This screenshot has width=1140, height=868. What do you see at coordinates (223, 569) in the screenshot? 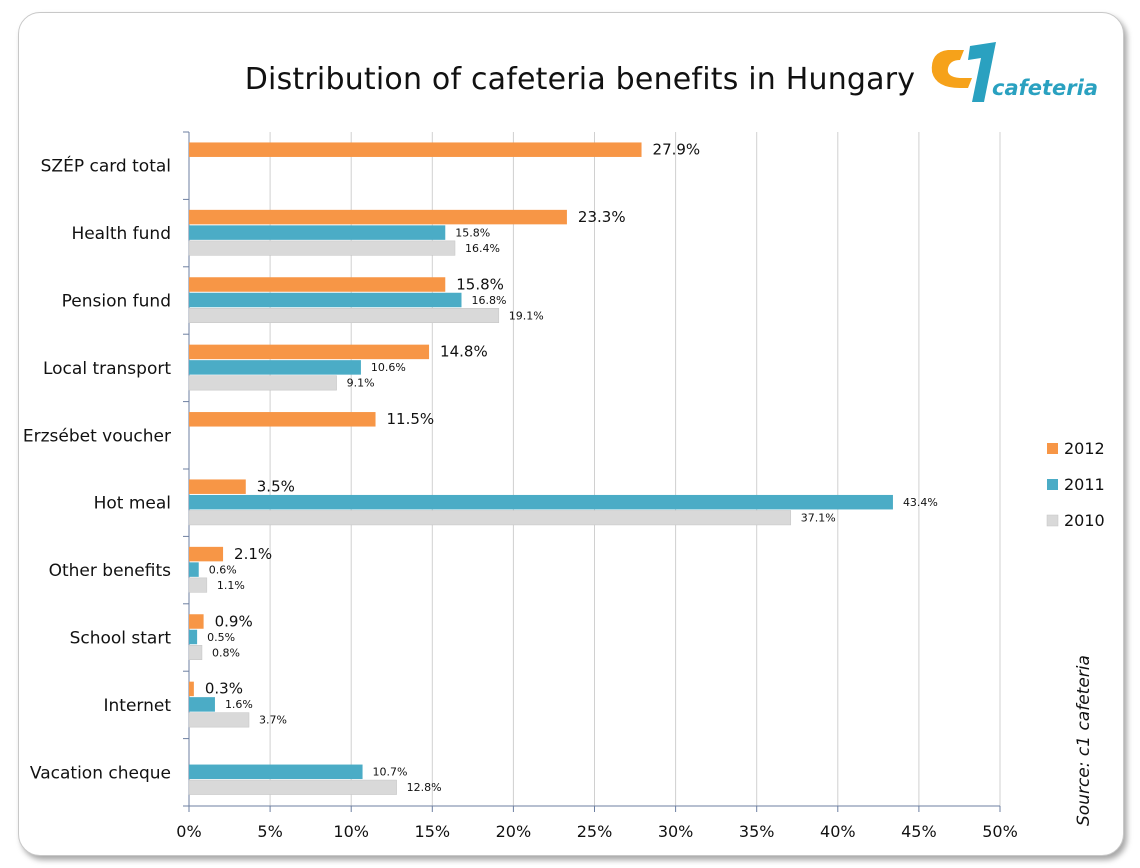
I see `data-label-2011: 0.6%` at bounding box center [223, 569].